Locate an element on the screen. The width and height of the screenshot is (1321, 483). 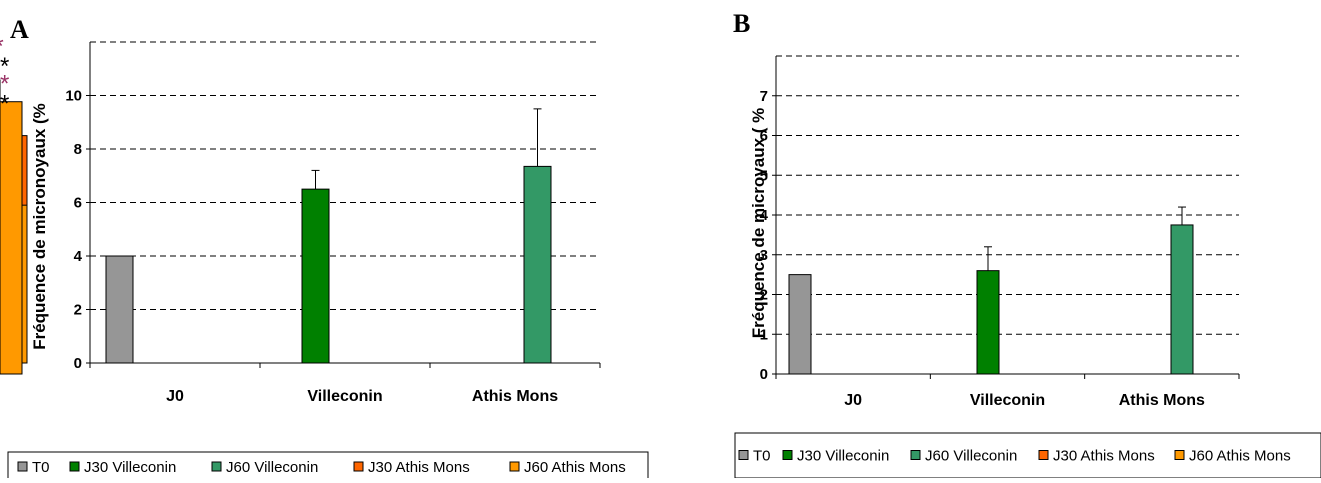
y-tick-label: 10 is located at coordinates (73, 96).